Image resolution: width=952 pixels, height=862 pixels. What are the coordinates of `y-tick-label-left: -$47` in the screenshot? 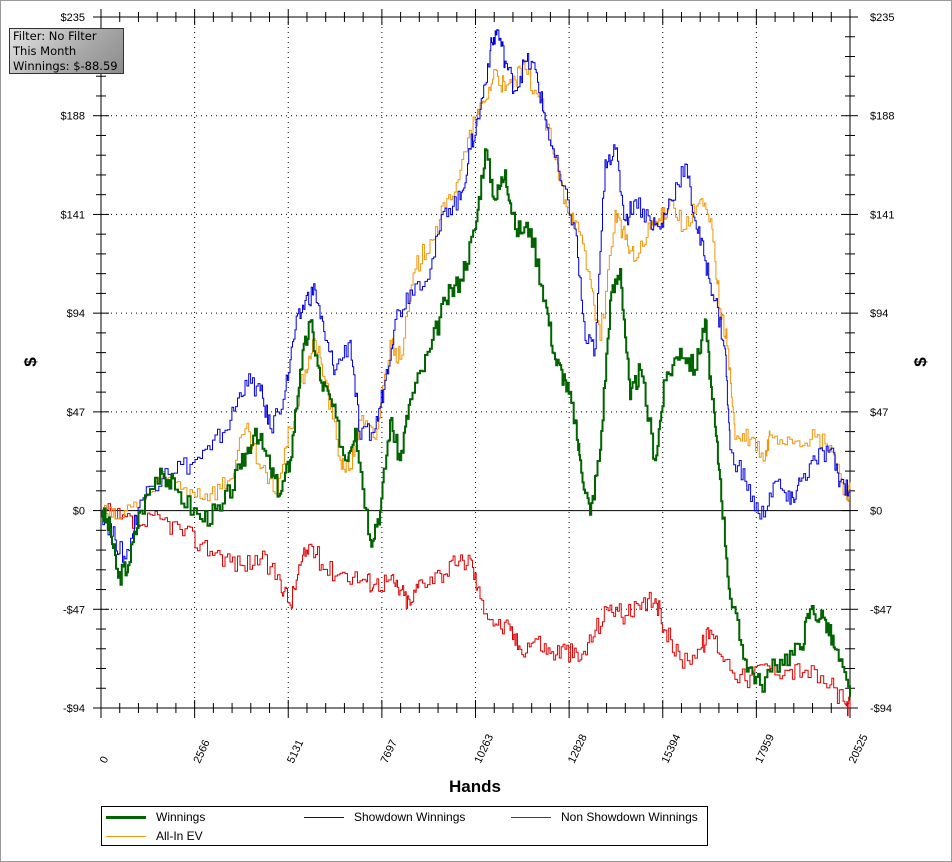 It's located at (74, 610).